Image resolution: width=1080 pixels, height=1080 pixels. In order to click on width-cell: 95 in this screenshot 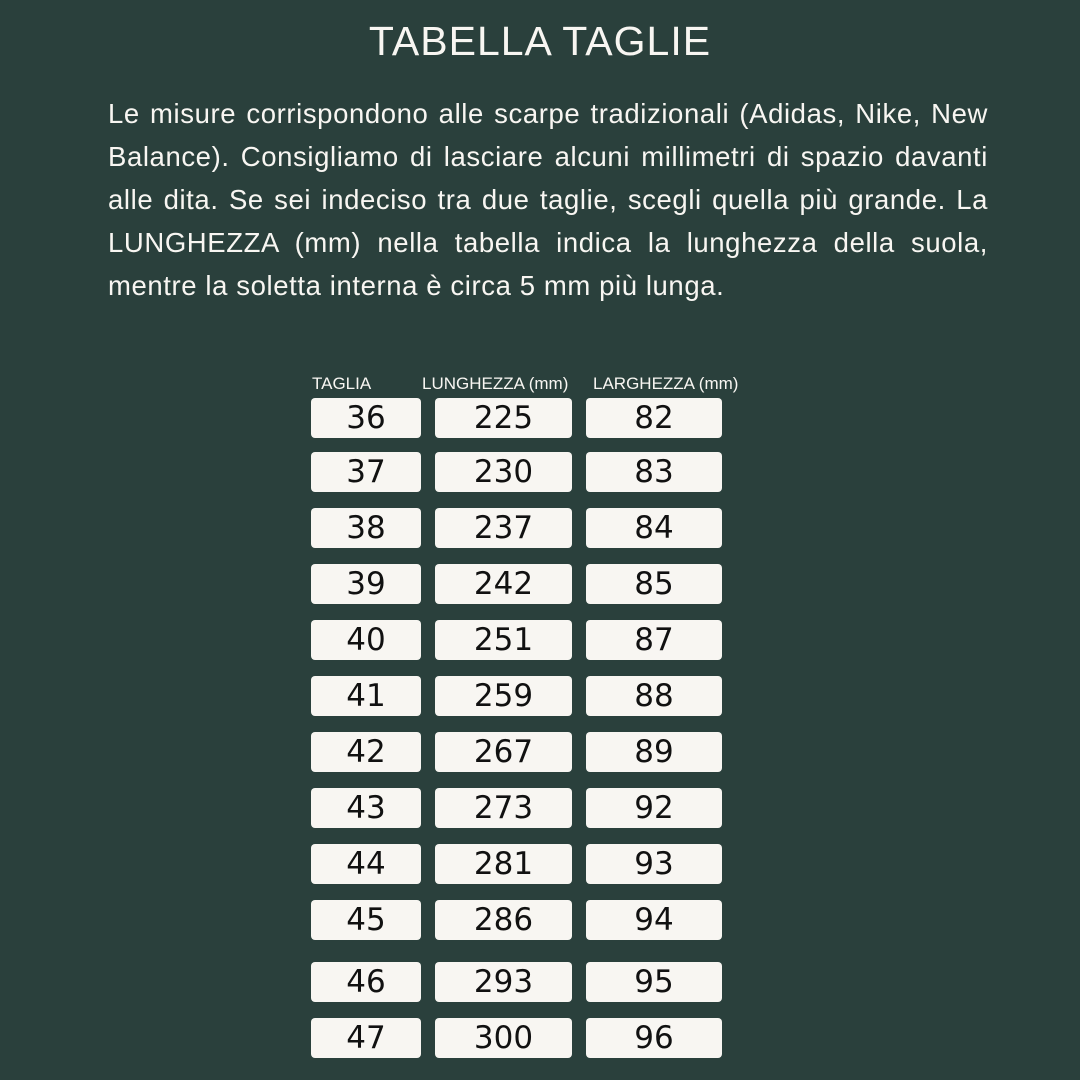, I will do `click(654, 982)`.